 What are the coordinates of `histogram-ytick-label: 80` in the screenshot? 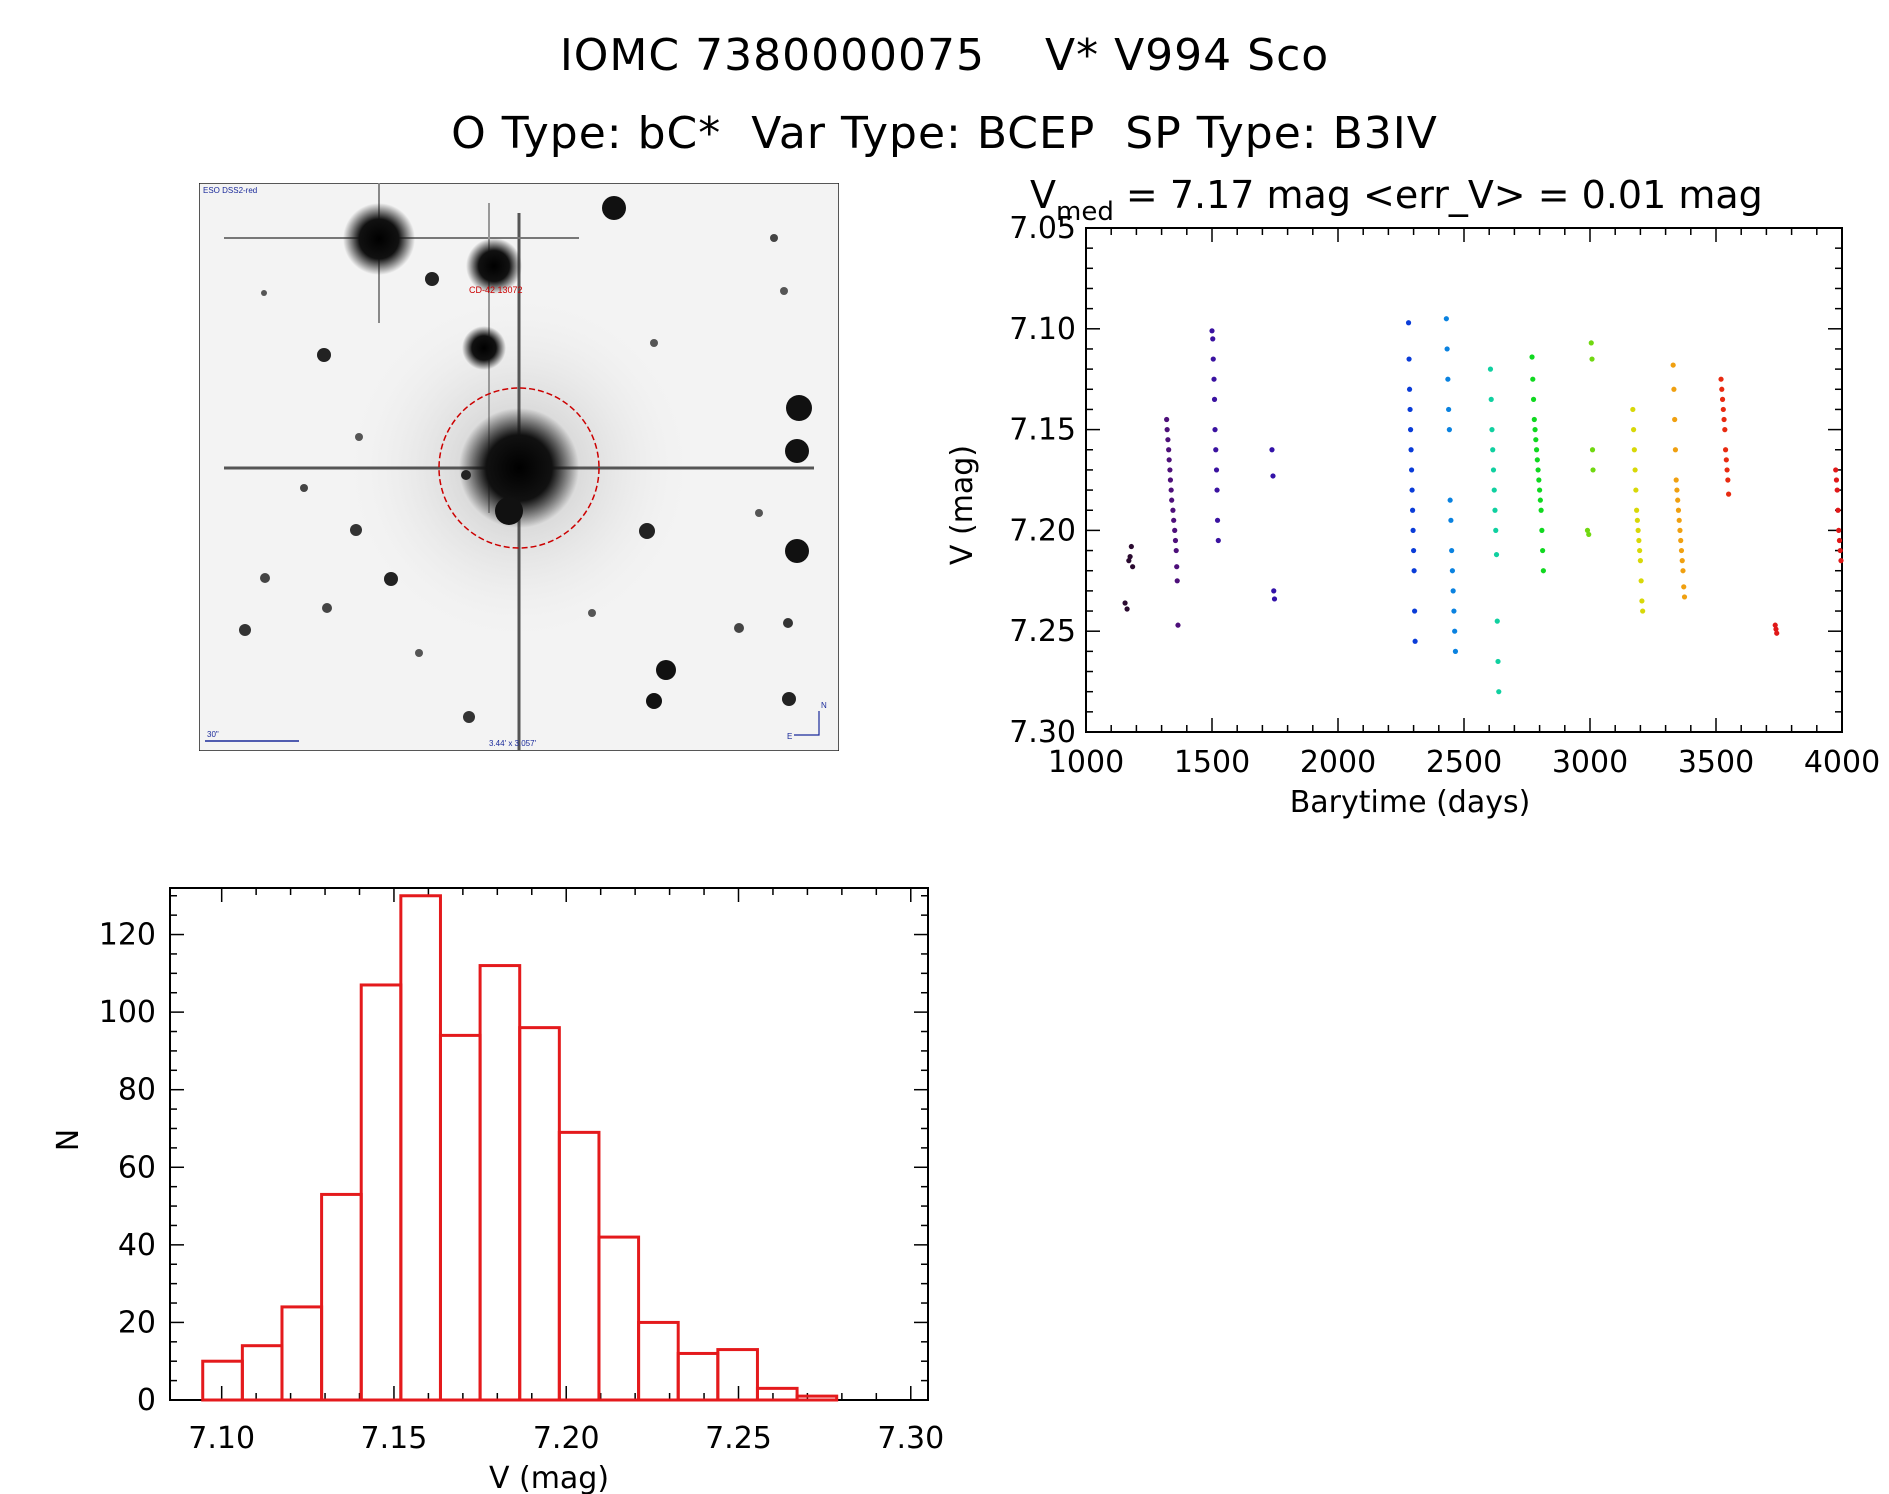 It's located at (137, 1090).